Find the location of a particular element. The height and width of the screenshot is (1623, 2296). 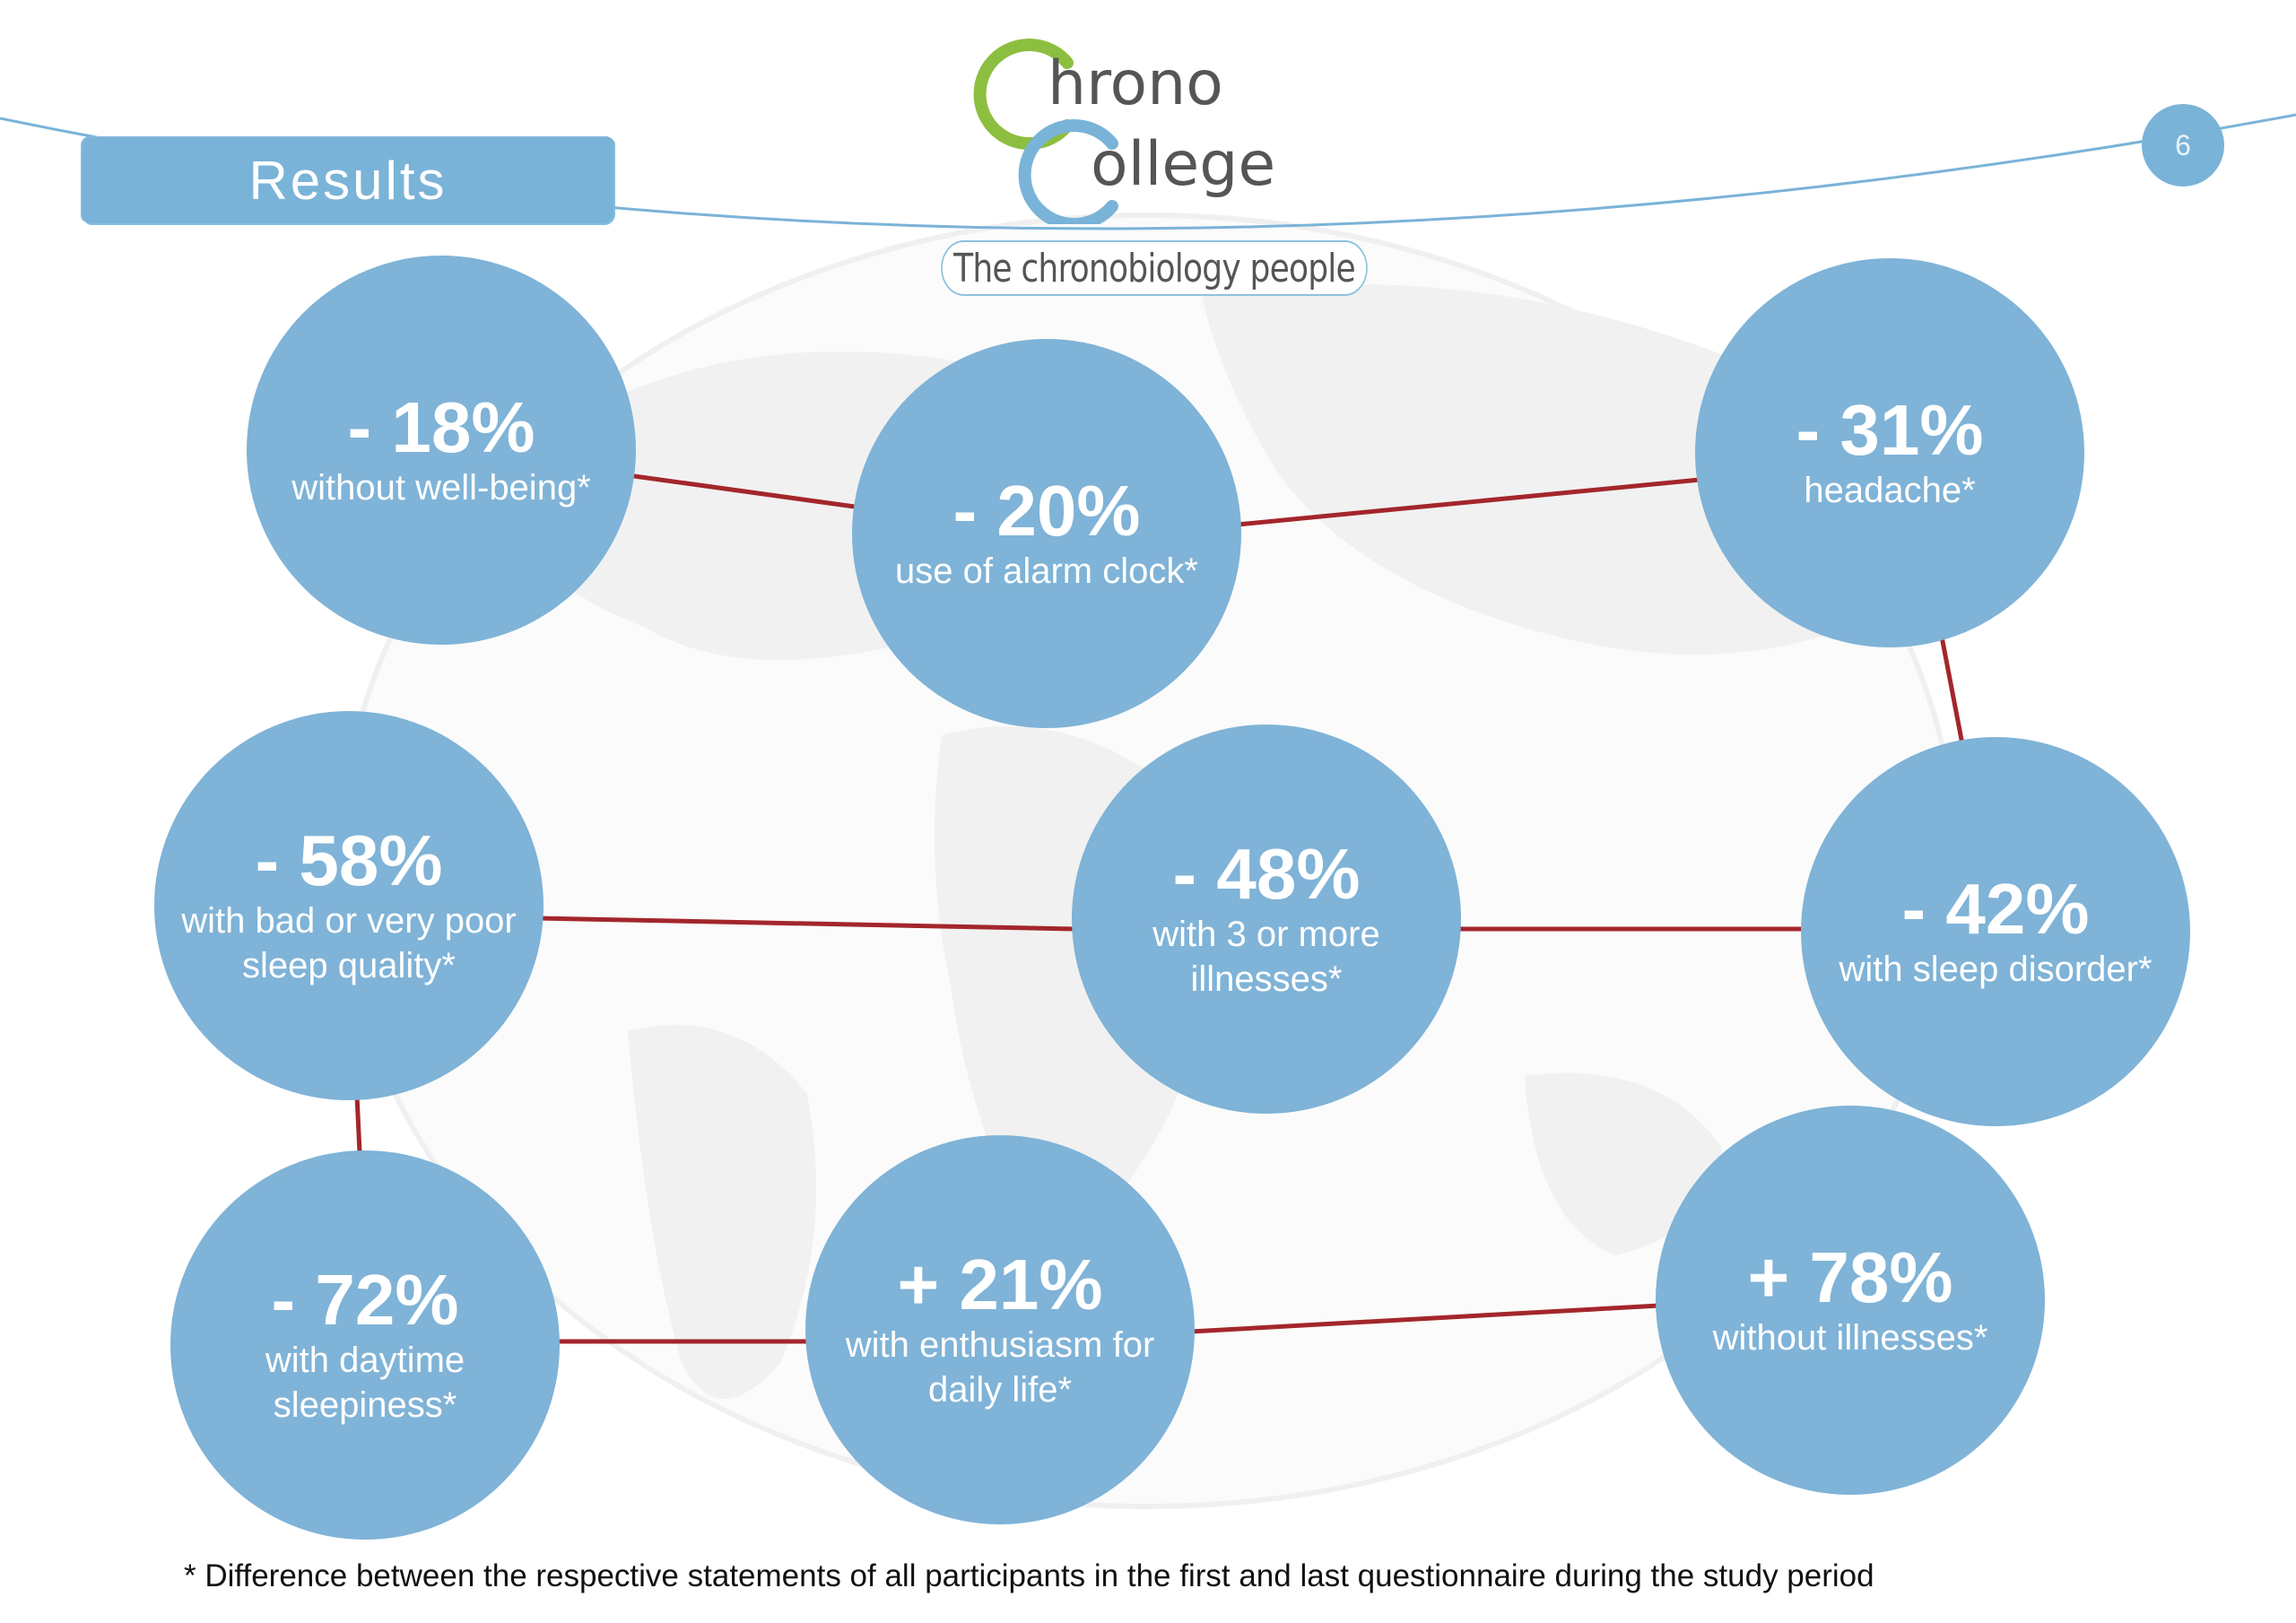

result-value: - 18% is located at coordinates (441, 427).